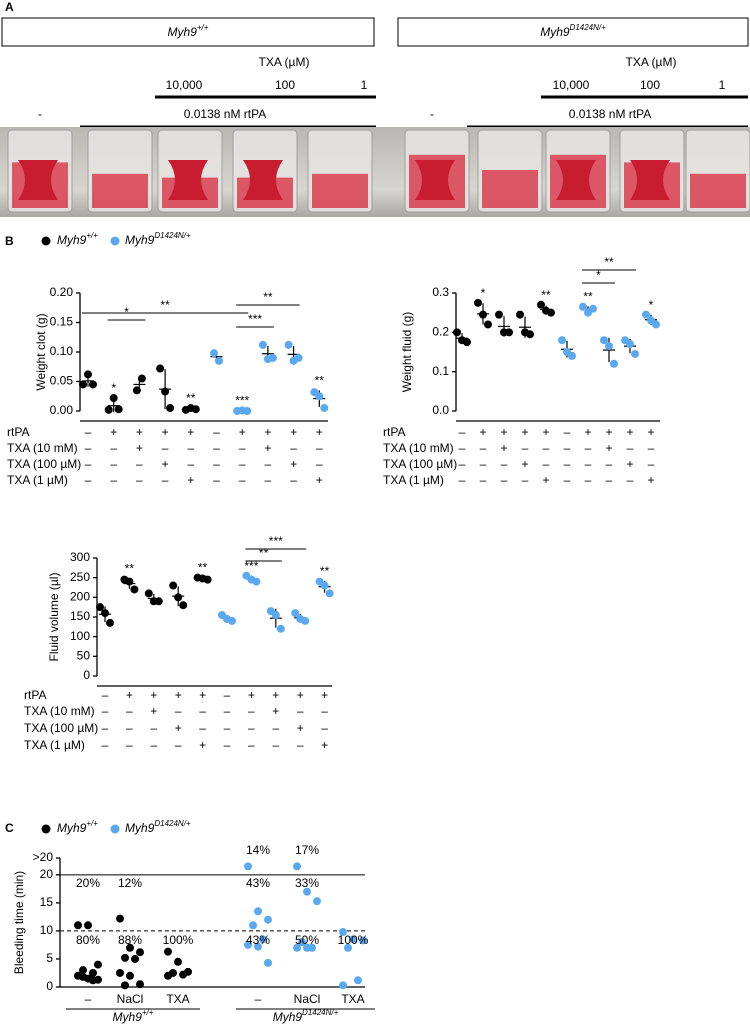  I want to click on x-tick-label: –, so click(88, 999).